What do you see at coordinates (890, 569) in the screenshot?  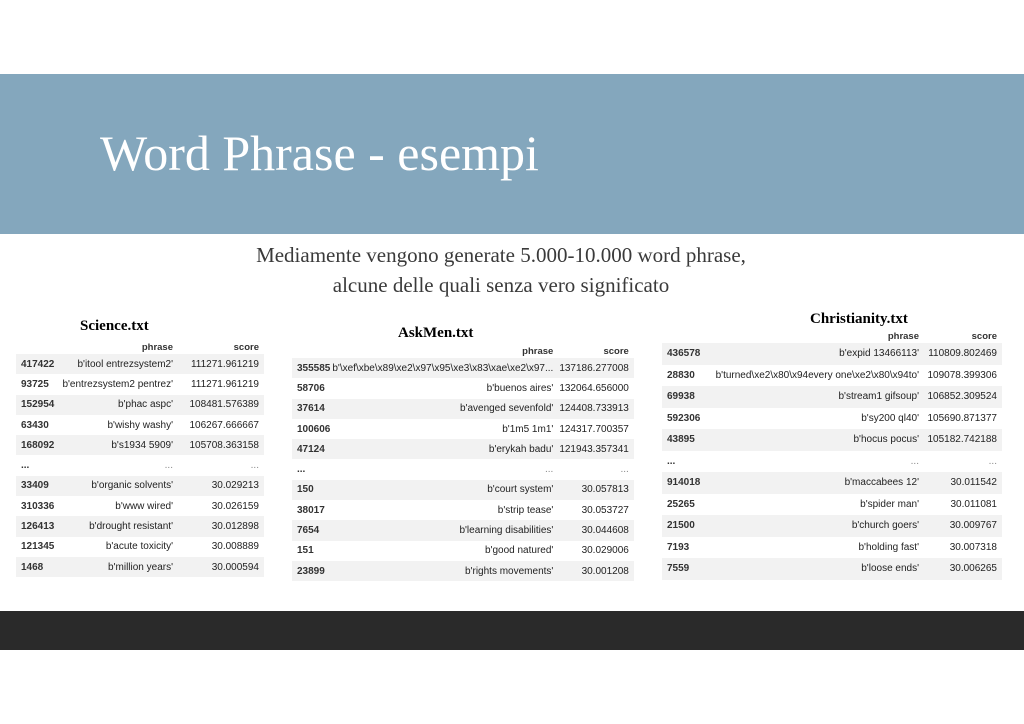 I see `phrase-cell: b'loose ends'` at bounding box center [890, 569].